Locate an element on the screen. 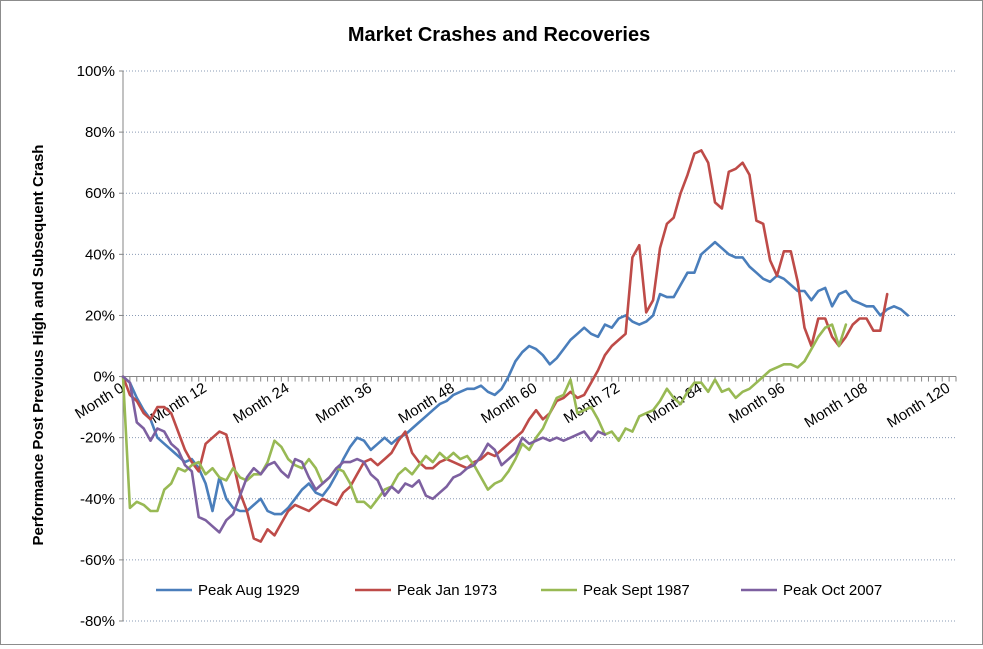 This screenshot has width=983, height=649. y-tick-label: 20% is located at coordinates (100, 315).